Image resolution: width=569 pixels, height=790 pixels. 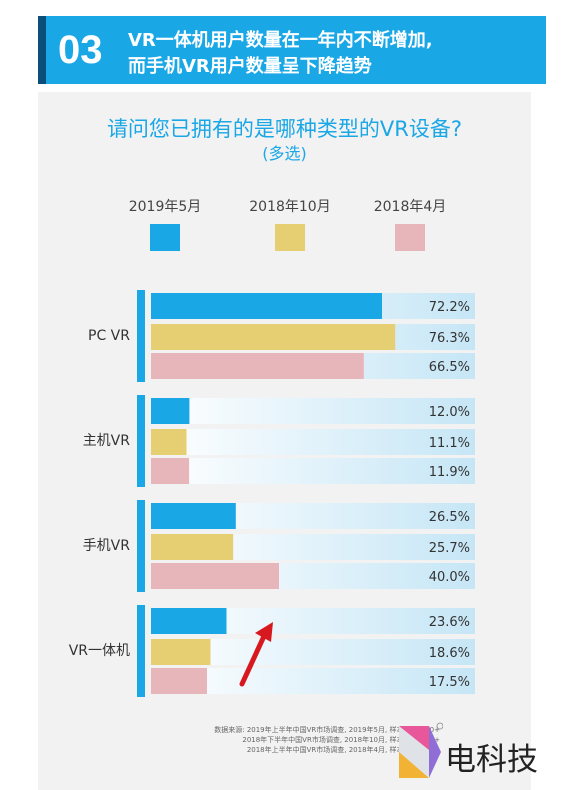 What do you see at coordinates (449, 472) in the screenshot?
I see `data-label: 11.9%` at bounding box center [449, 472].